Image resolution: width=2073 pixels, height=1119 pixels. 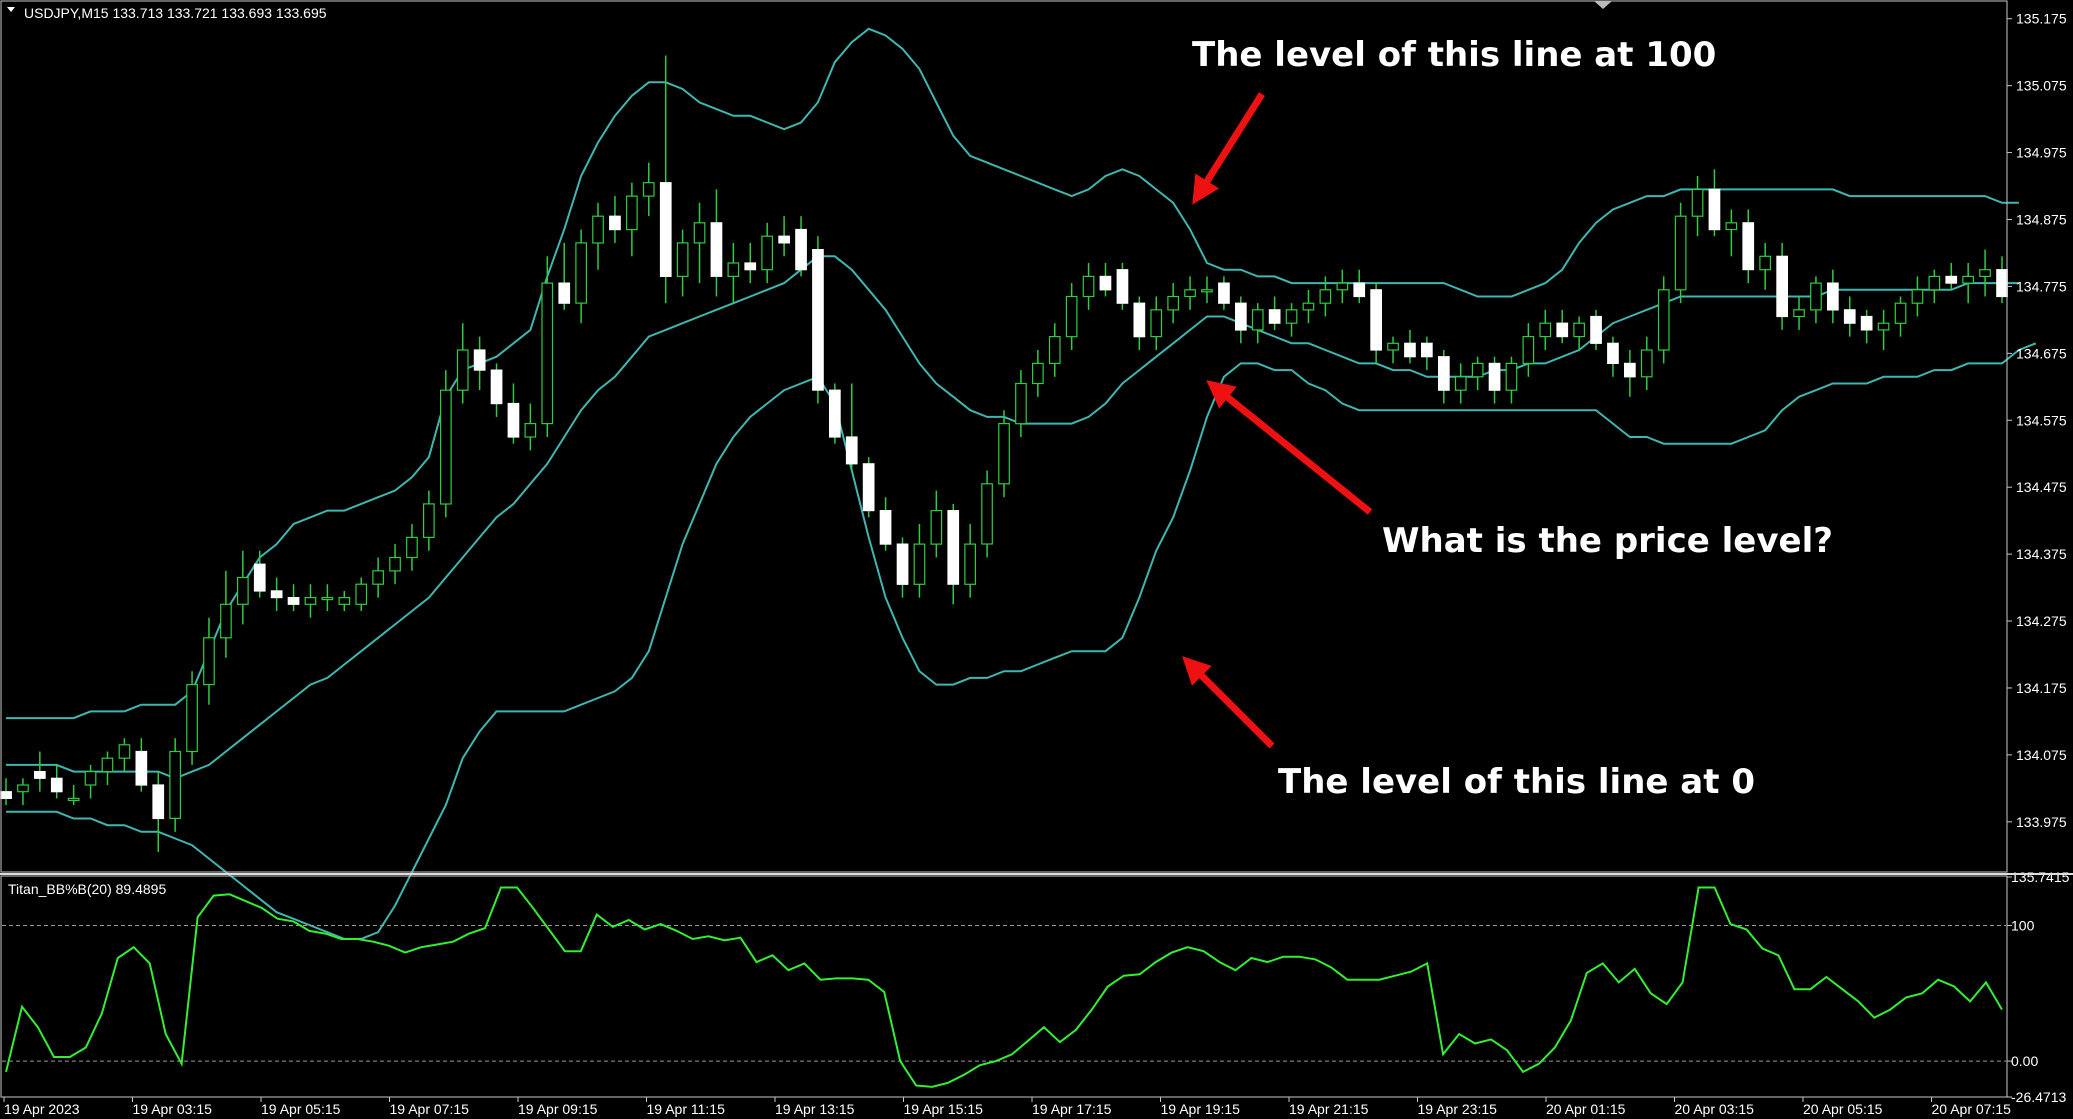 What do you see at coordinates (11, 9) in the screenshot?
I see `header-menu-icon` at bounding box center [11, 9].